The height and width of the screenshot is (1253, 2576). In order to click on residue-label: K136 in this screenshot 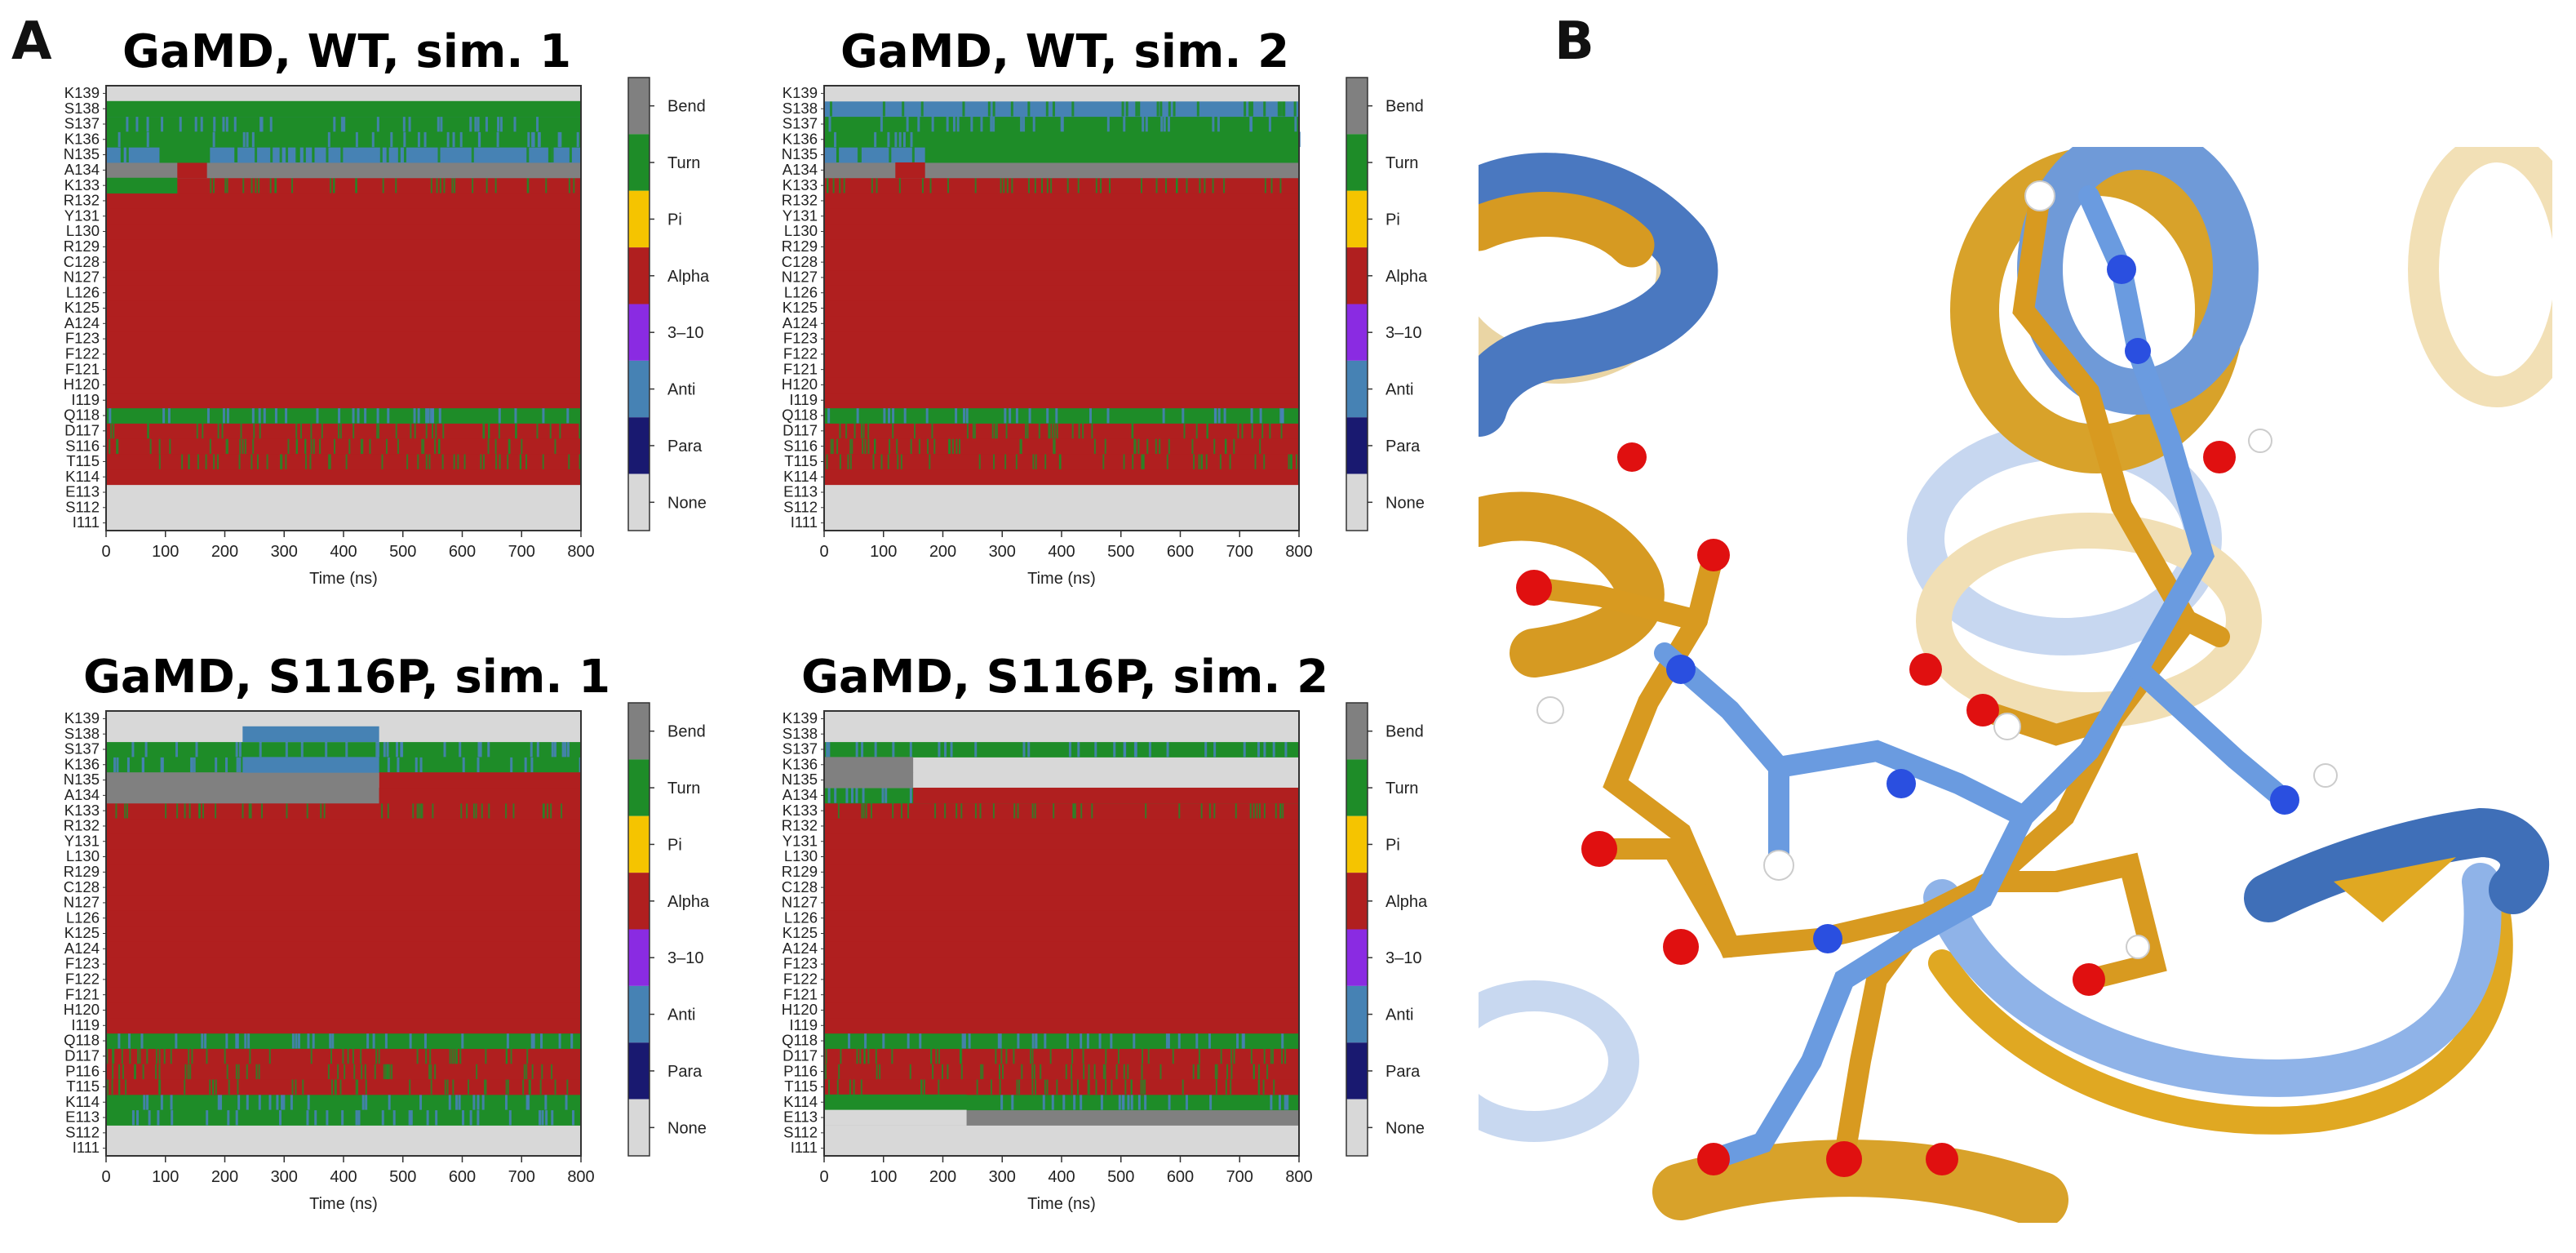, I will do `click(82, 138)`.